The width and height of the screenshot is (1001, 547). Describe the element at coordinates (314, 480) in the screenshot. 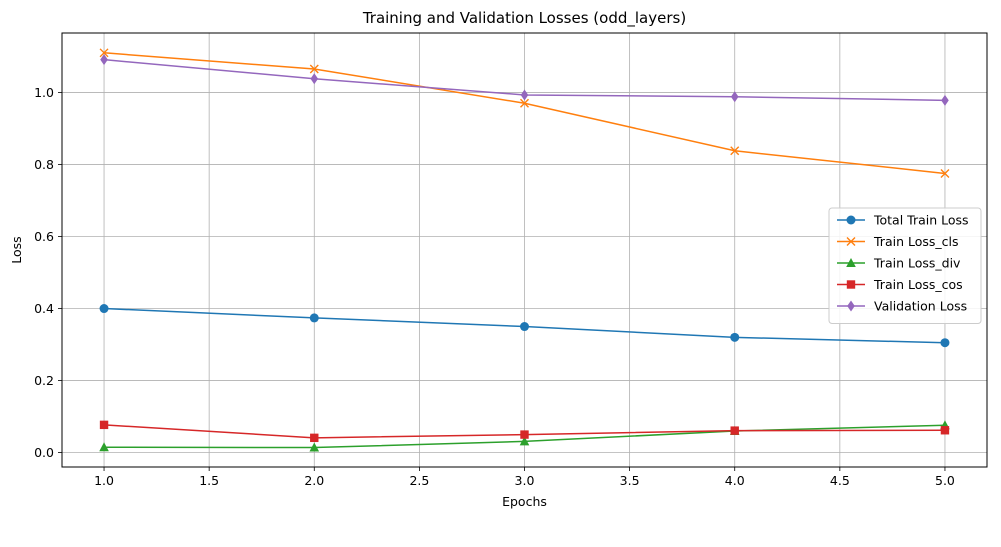

I see `x-tick-label: 2.0` at that location.